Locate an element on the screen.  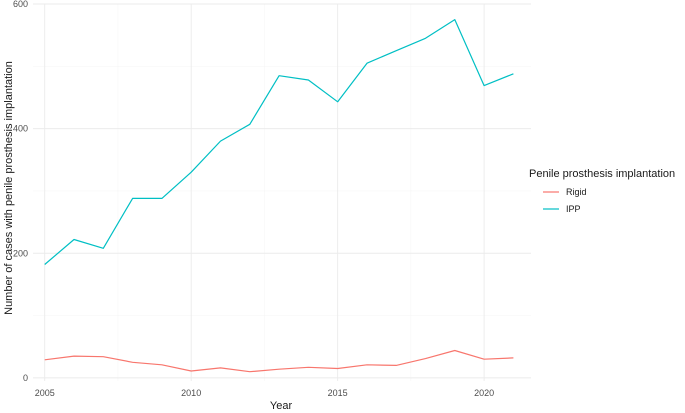
x-tick-label: 2010 is located at coordinates (191, 393).